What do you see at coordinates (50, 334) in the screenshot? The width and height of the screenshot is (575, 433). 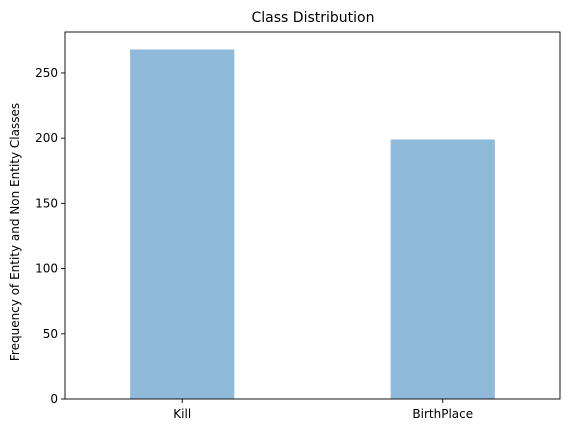 I see `y-tick-label: 50` at bounding box center [50, 334].